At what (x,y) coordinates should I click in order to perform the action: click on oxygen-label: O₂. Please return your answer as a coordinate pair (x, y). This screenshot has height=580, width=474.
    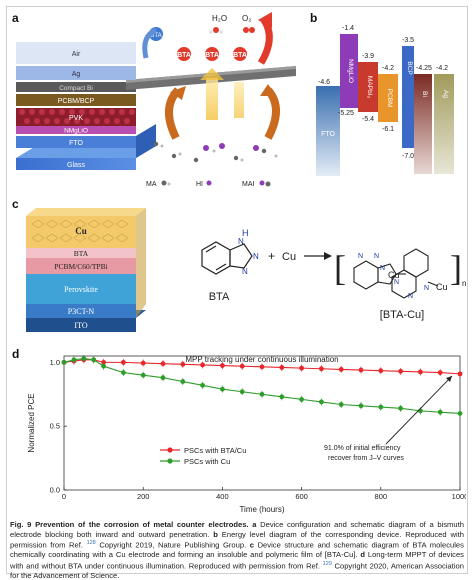
    Looking at the image, I should click on (246, 18).